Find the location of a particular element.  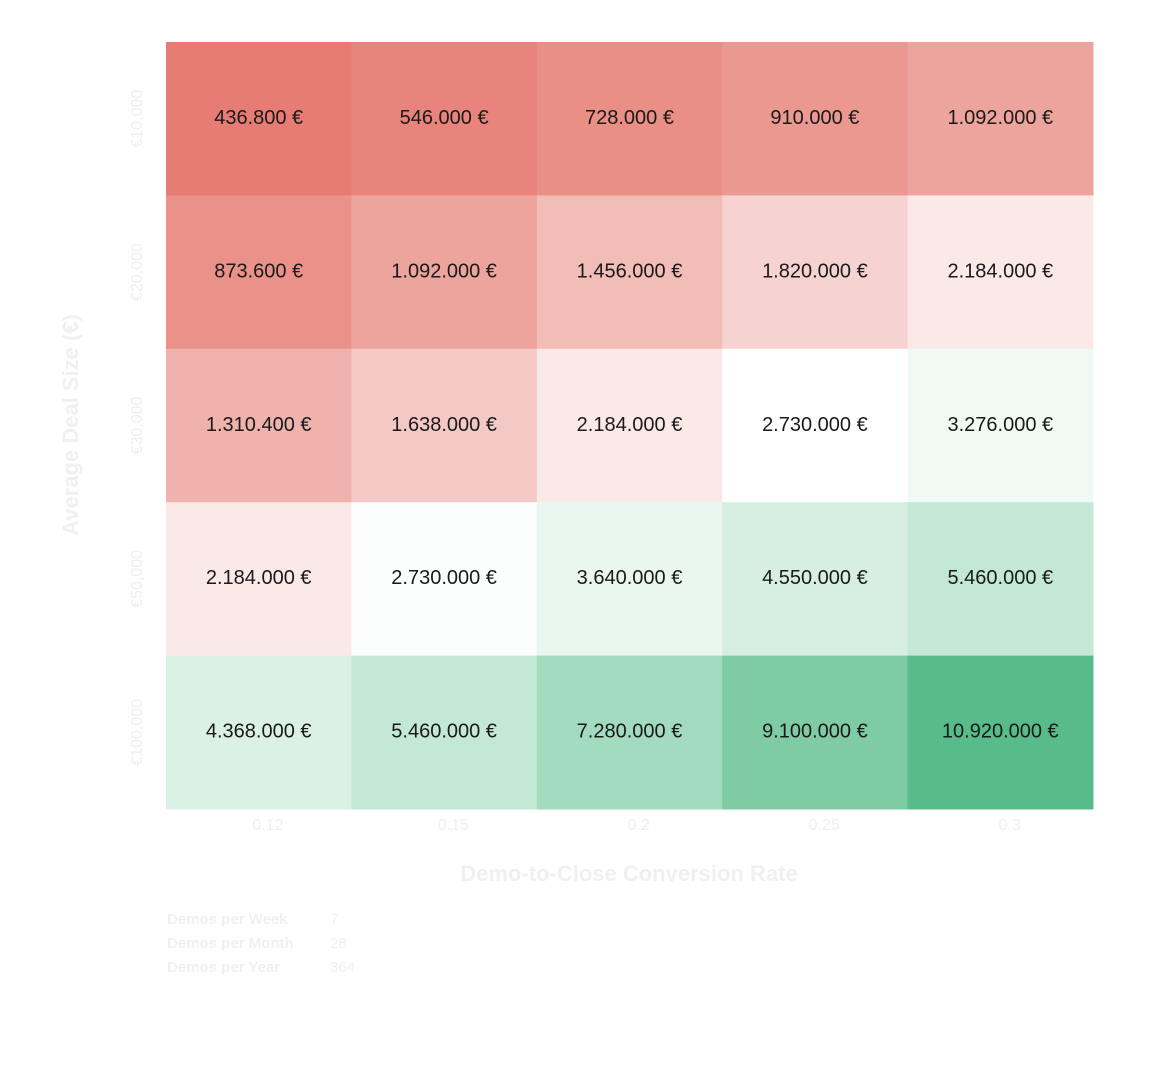

x-tick-label: 0.12 is located at coordinates (267, 825).